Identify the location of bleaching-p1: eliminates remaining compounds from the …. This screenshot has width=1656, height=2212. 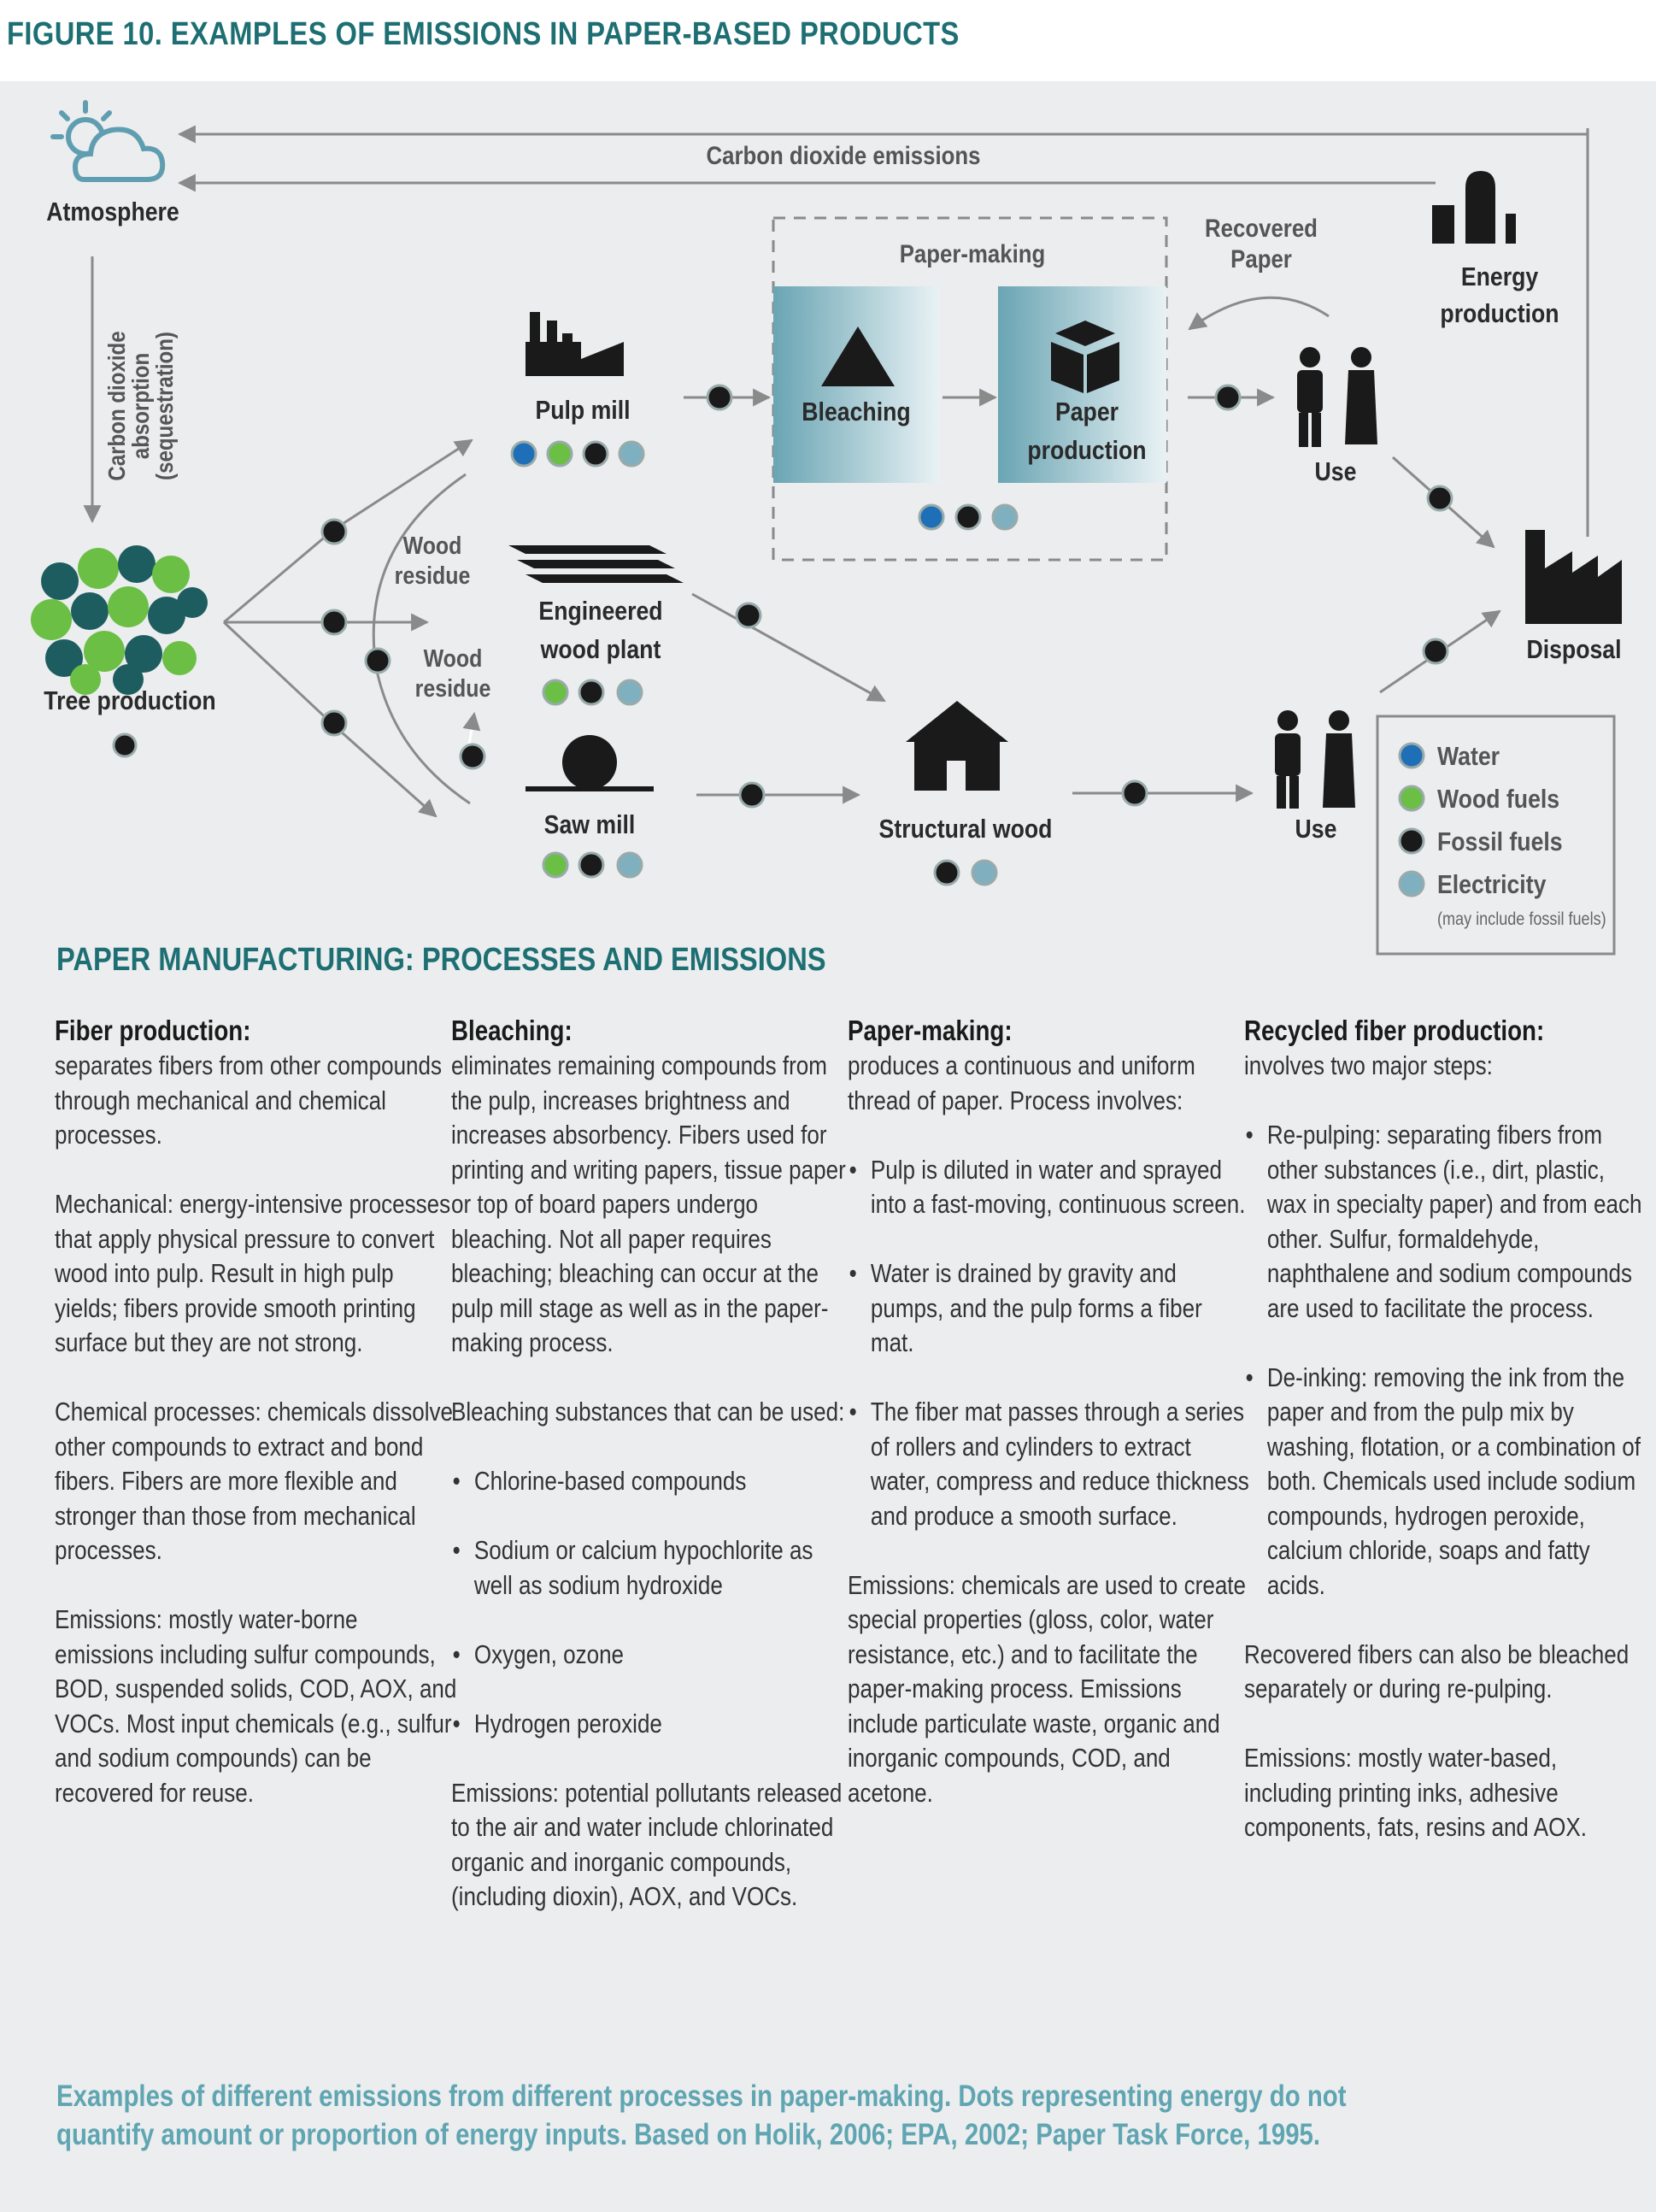
(649, 1203).